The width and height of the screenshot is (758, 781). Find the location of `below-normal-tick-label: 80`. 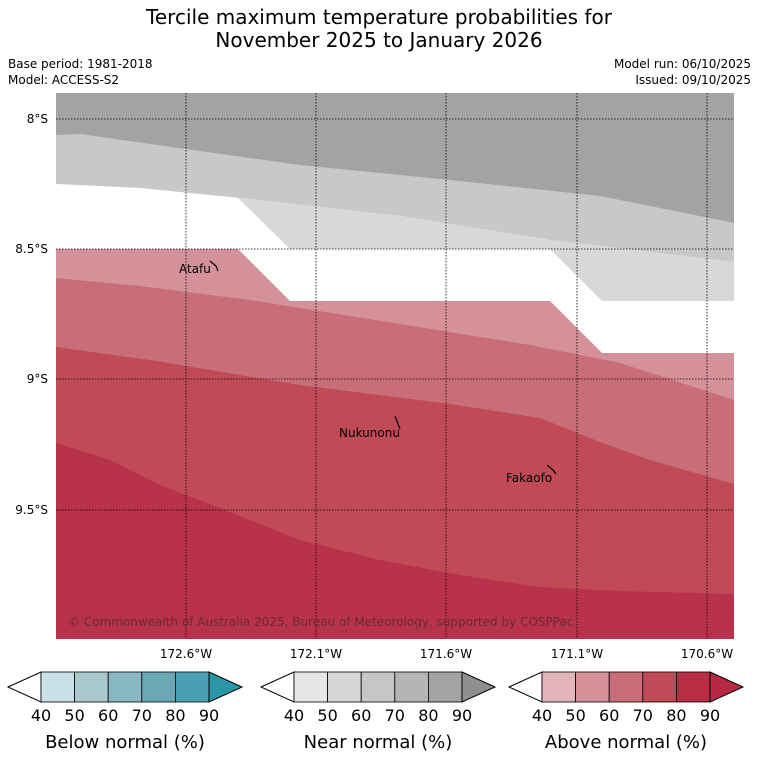

below-normal-tick-label: 80 is located at coordinates (175, 715).